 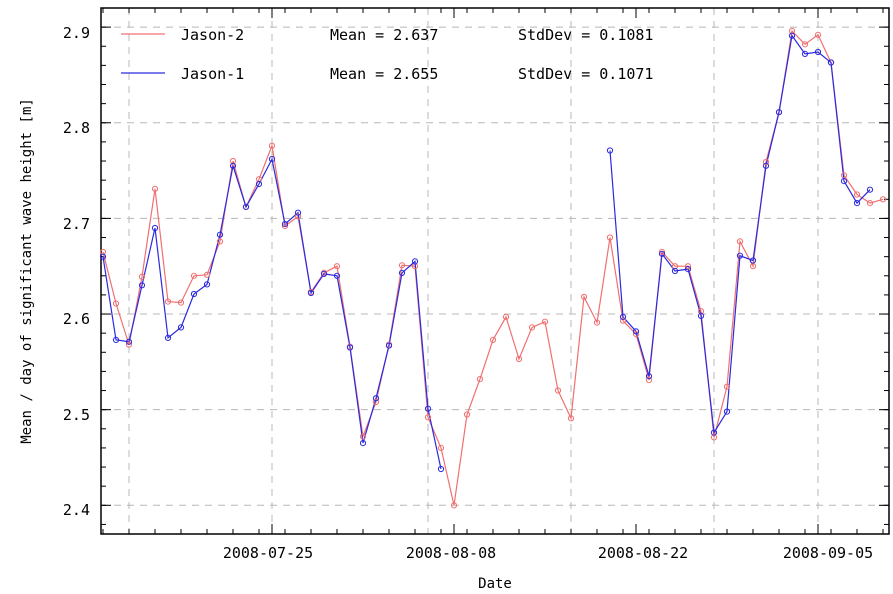 I want to click on x-tick-label: 2008-08-08, so click(x=451, y=553).